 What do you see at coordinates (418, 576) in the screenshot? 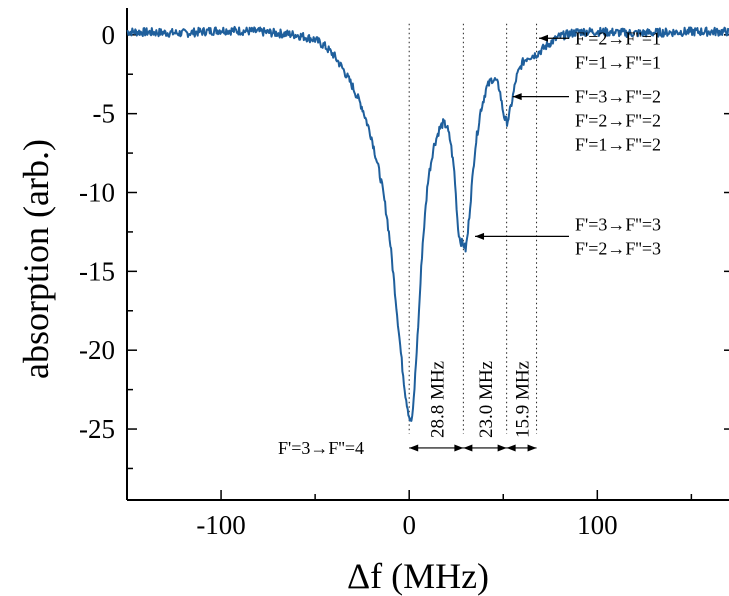
I see `x-axis-title: Δf (MHz)` at bounding box center [418, 576].